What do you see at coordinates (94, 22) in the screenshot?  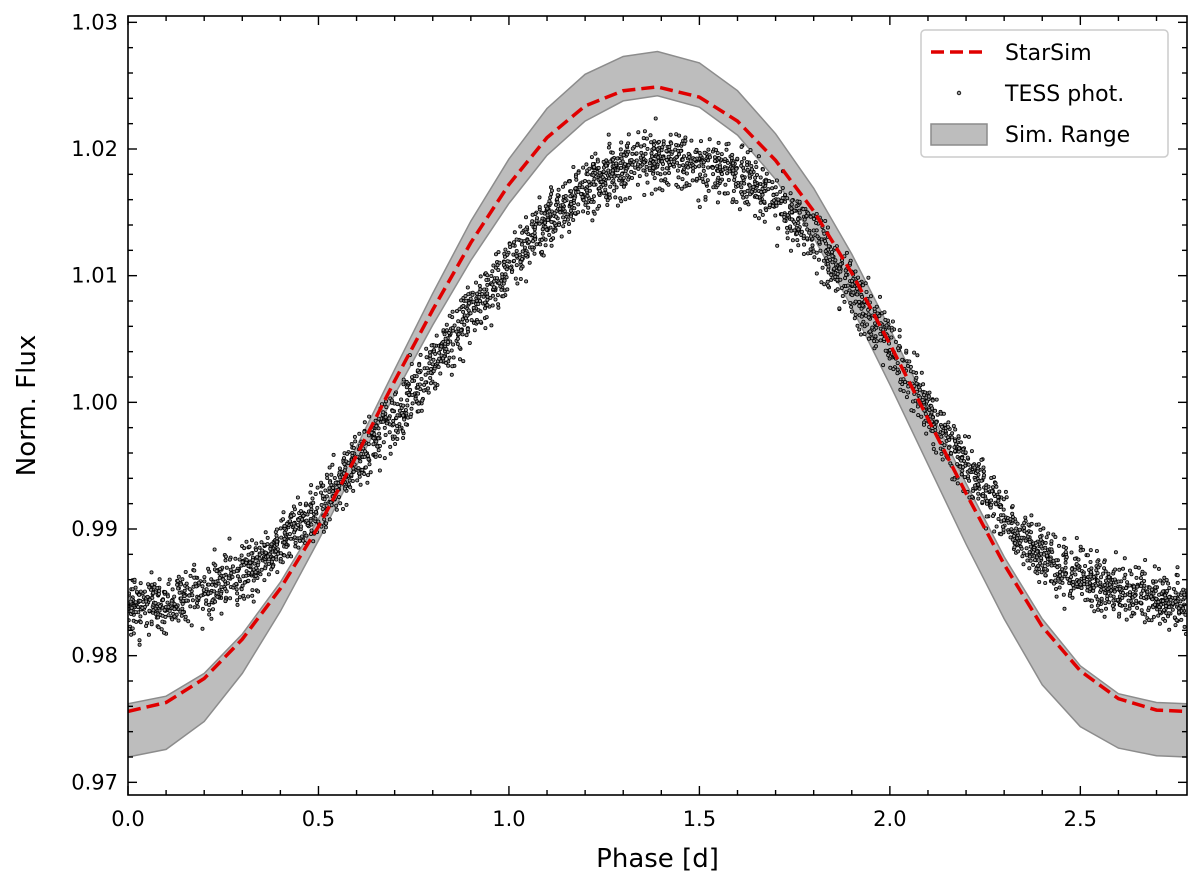 I see `y-tick-label: 1.03` at bounding box center [94, 22].